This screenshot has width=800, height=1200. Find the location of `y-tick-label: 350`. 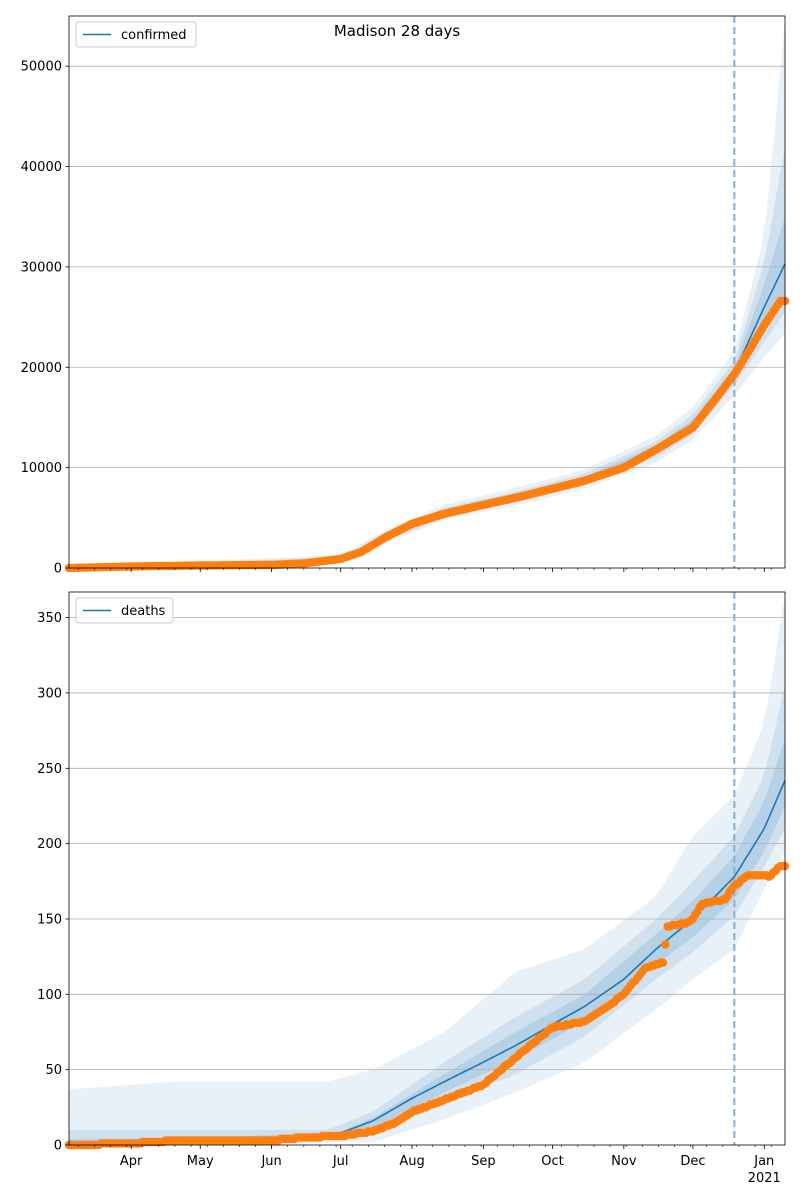

y-tick-label: 350 is located at coordinates (49, 618).